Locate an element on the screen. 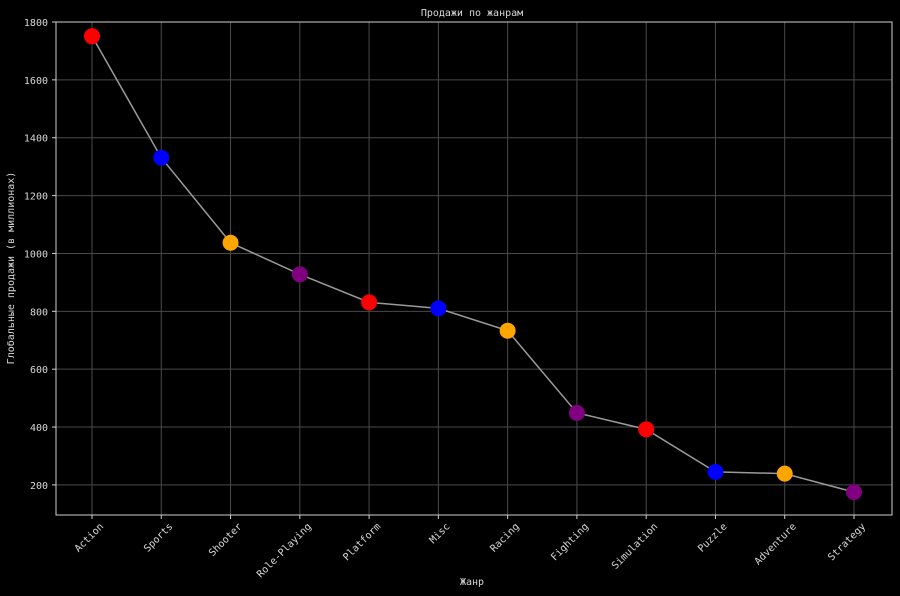  y-tick-label: 1800 is located at coordinates (36, 23).